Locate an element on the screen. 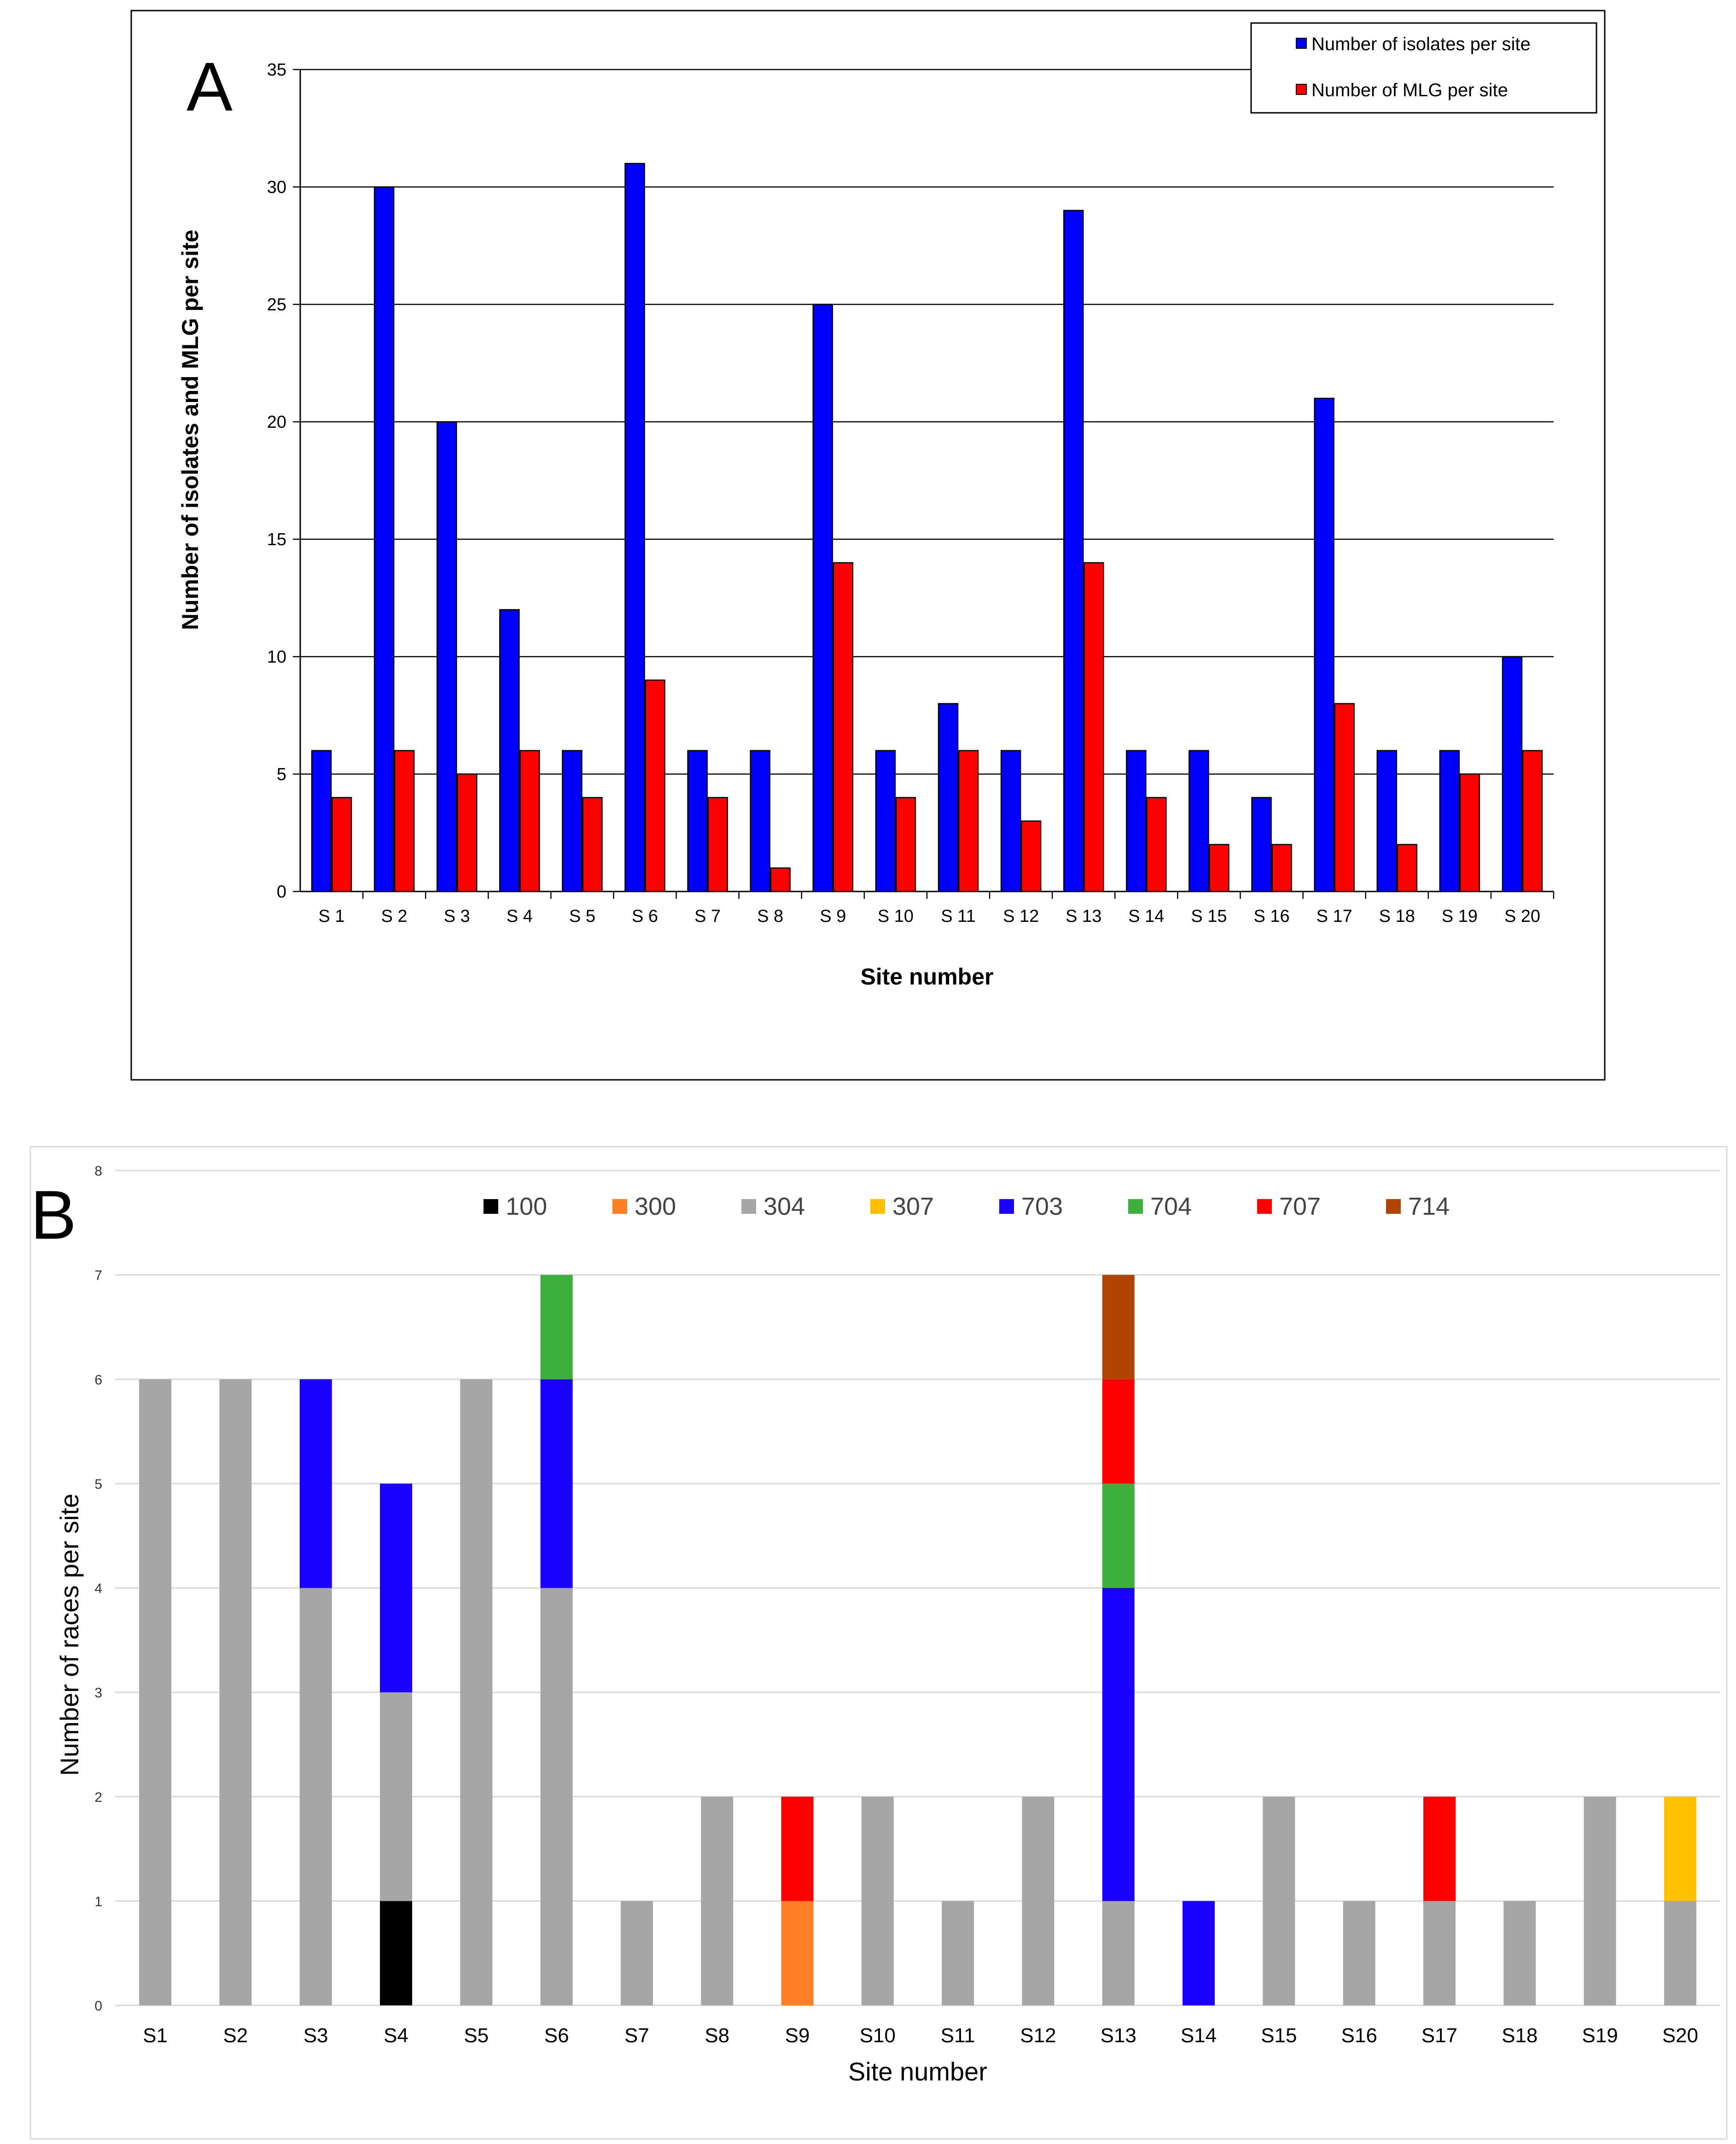  y-tick-label-a: 30 is located at coordinates (276, 187).